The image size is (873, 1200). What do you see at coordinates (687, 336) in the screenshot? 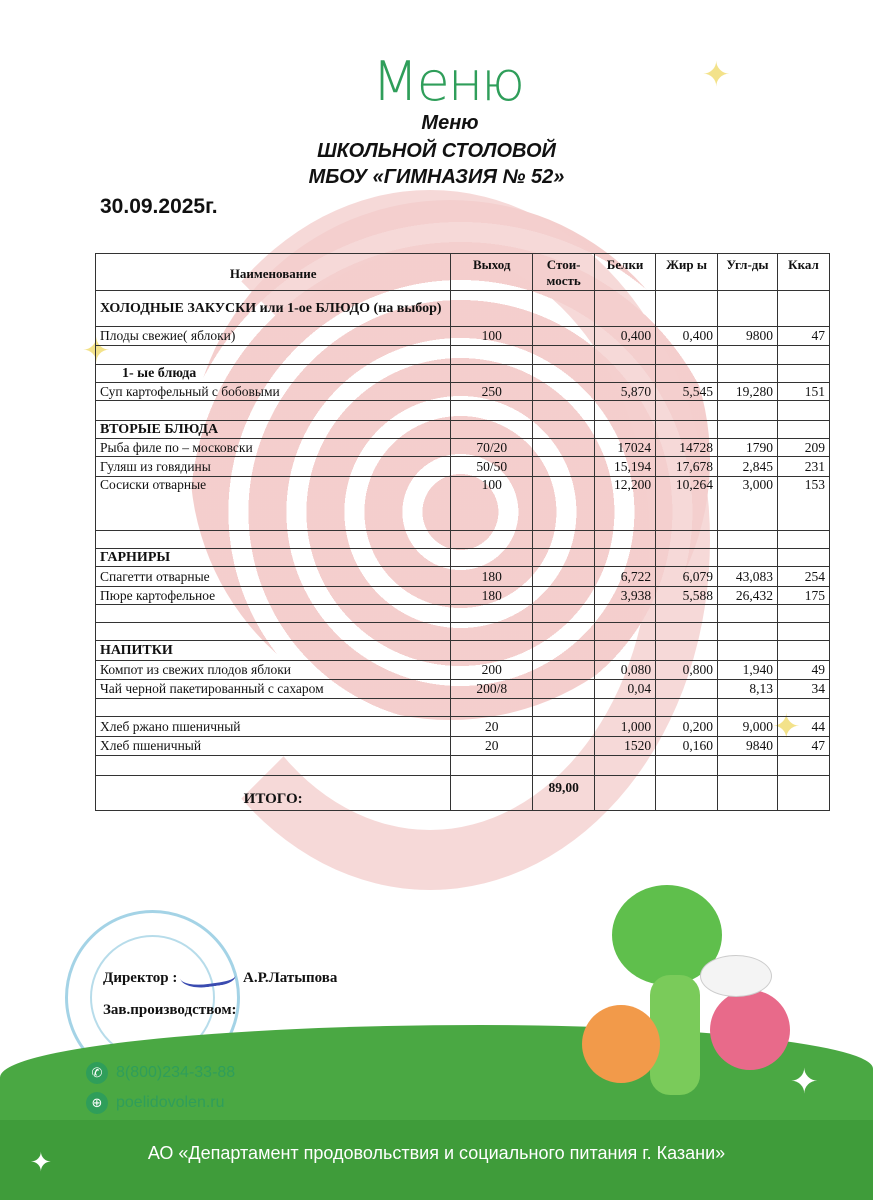
I see `cell-fat: 0,400` at bounding box center [687, 336].